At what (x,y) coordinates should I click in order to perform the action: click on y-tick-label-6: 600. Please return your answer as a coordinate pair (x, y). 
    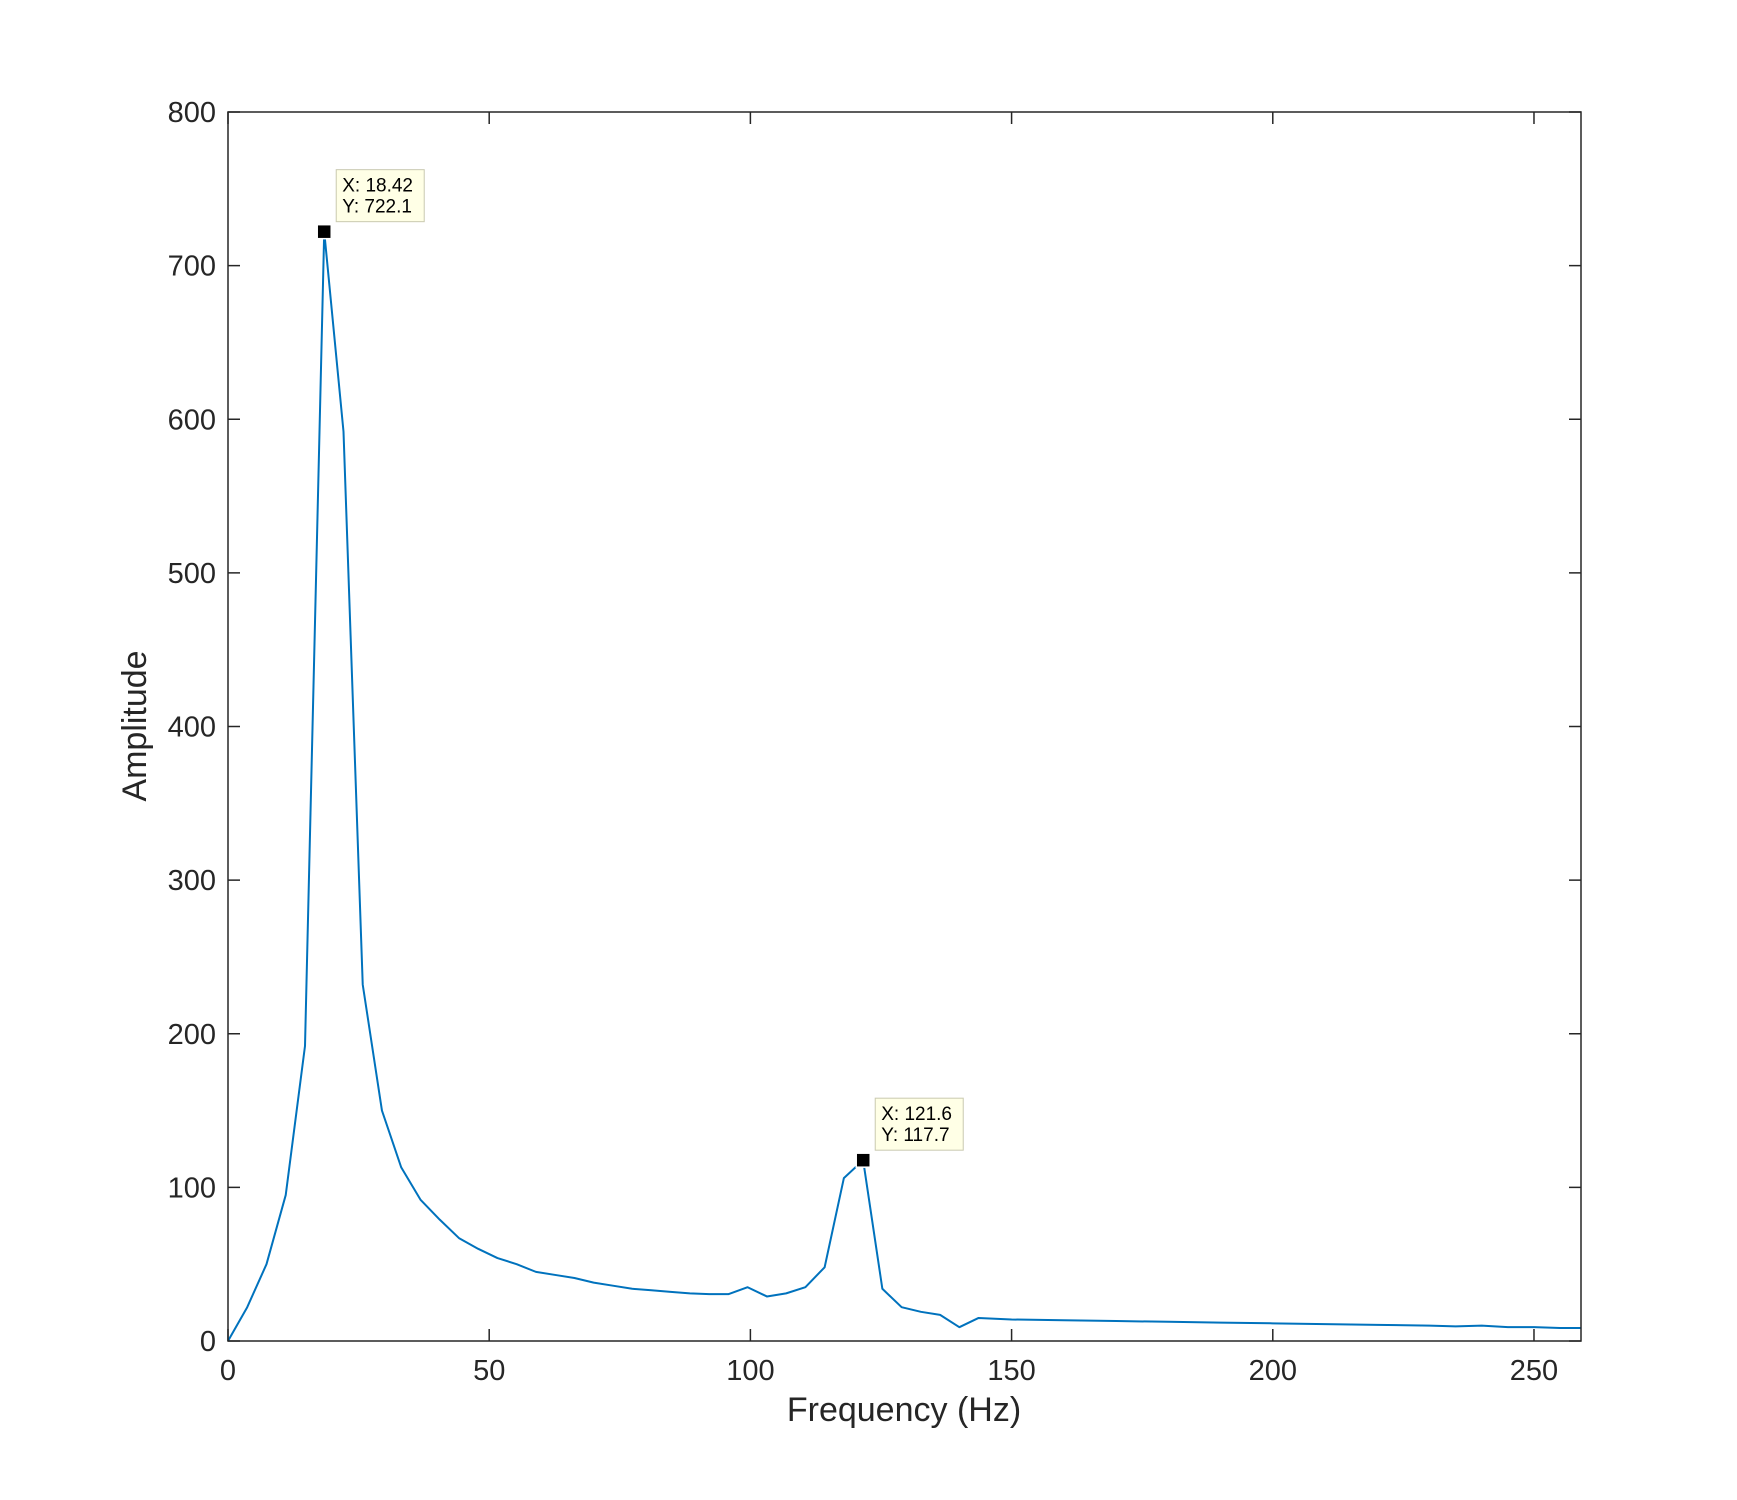
    Looking at the image, I should click on (192, 420).